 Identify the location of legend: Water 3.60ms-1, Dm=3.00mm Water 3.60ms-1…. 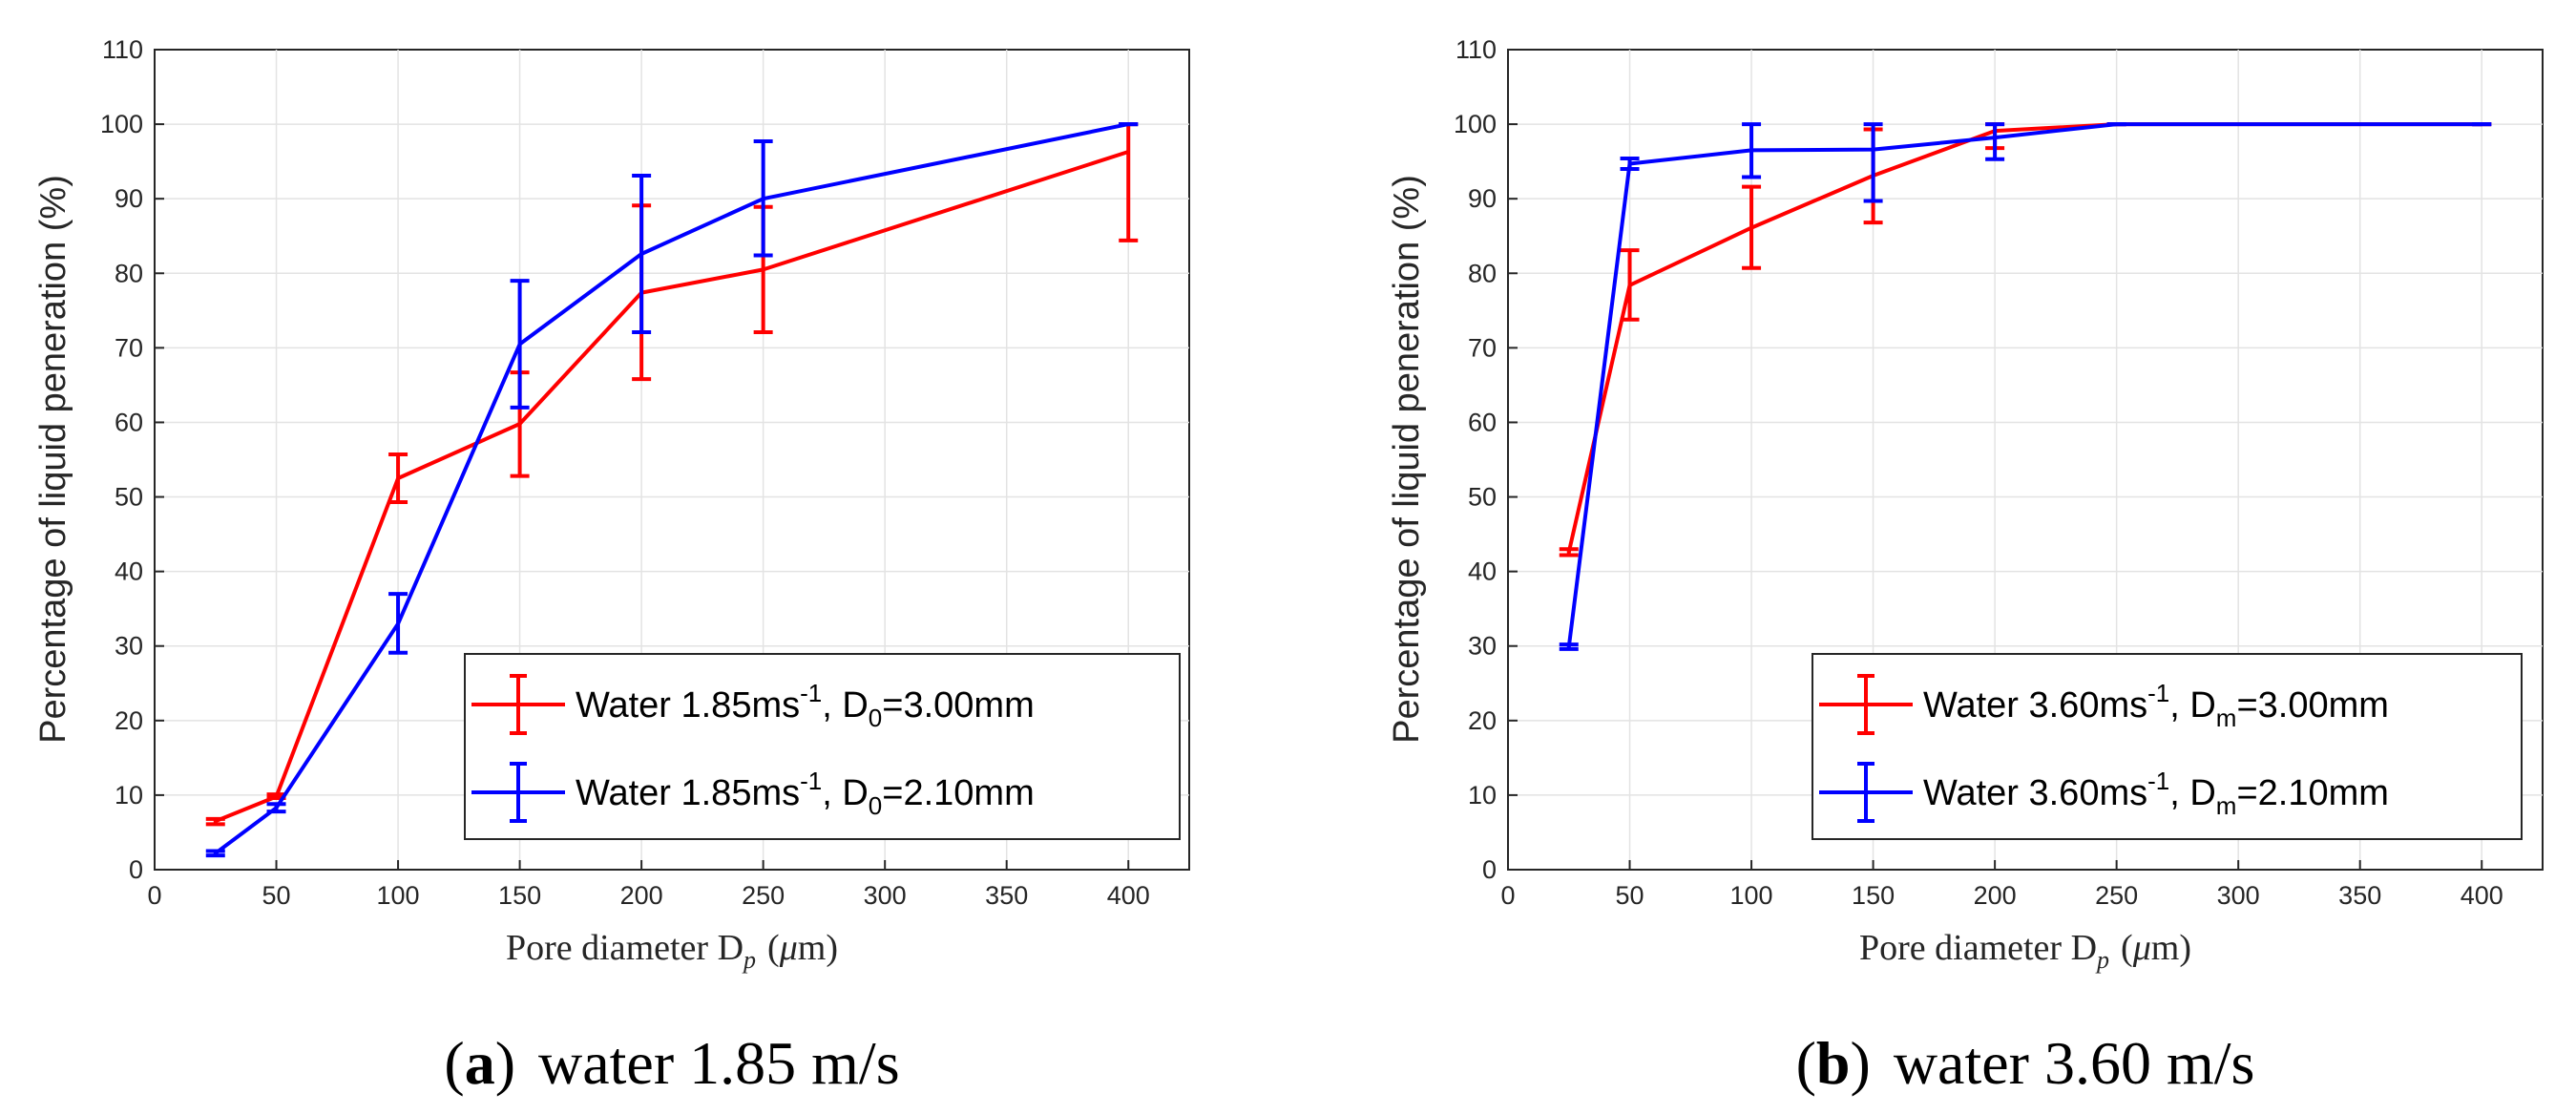
(2167, 746).